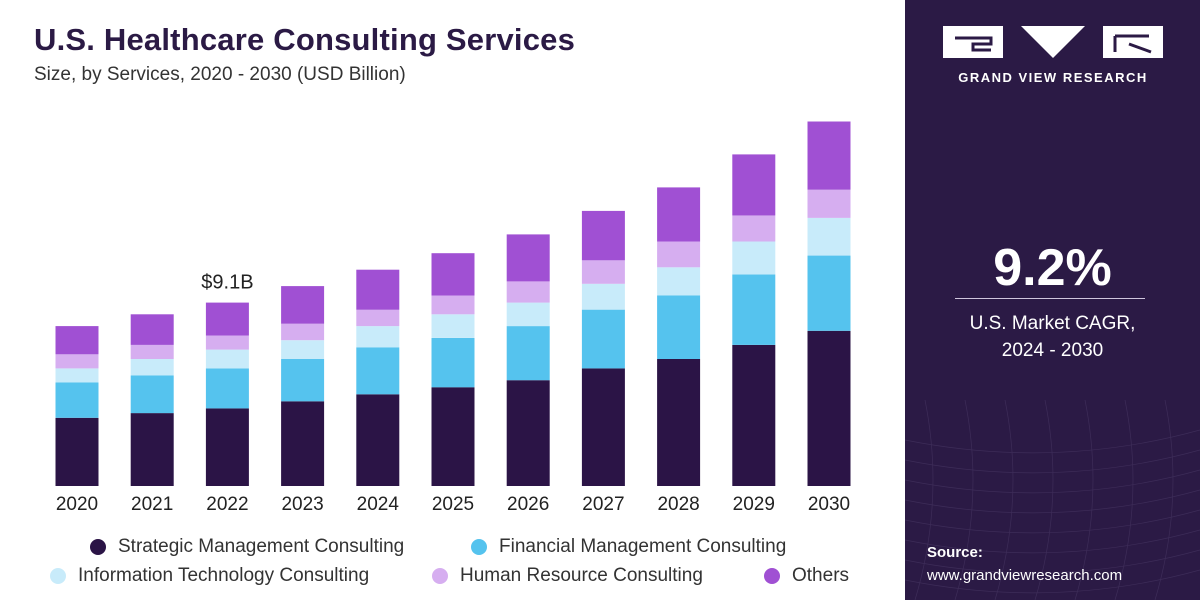 This screenshot has height=600, width=1200. I want to click on legend-label: Information Technology Consulting, so click(224, 575).